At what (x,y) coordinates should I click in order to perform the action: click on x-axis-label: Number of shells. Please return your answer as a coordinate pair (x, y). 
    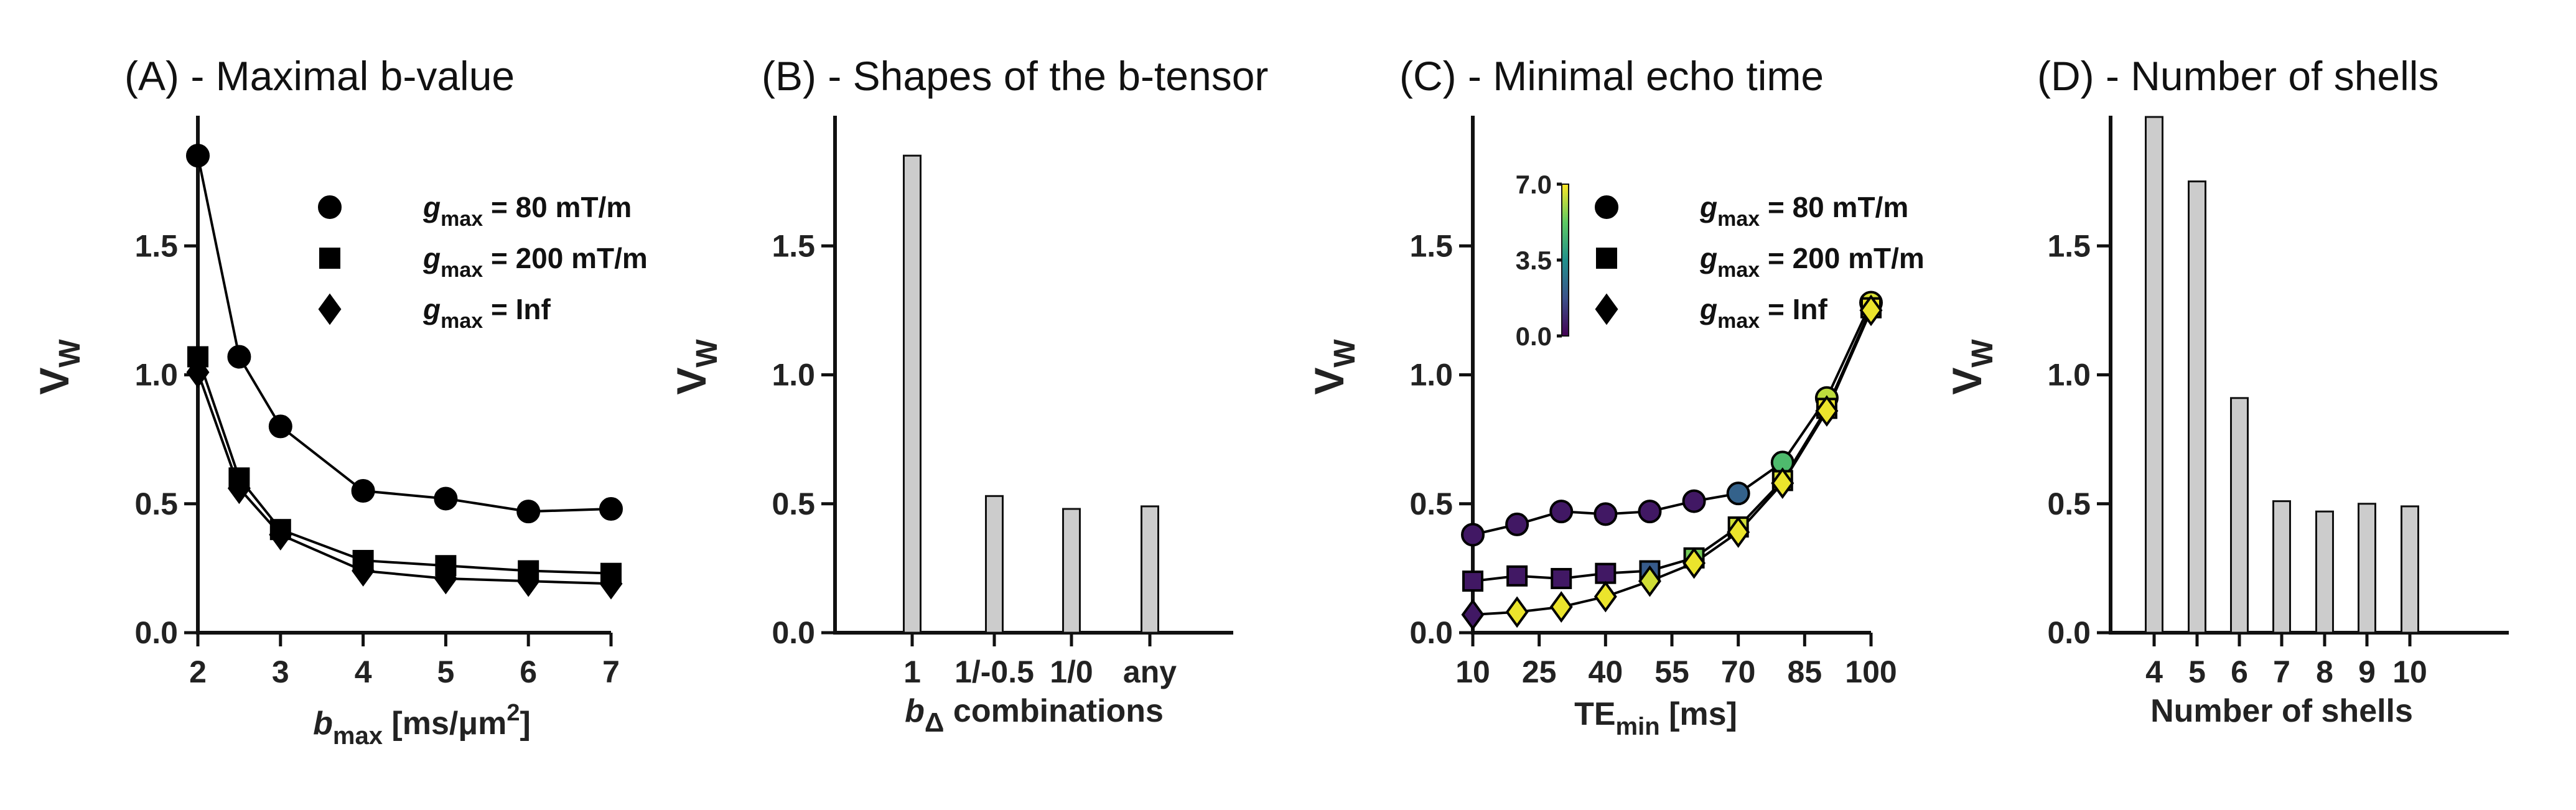
    Looking at the image, I should click on (2282, 711).